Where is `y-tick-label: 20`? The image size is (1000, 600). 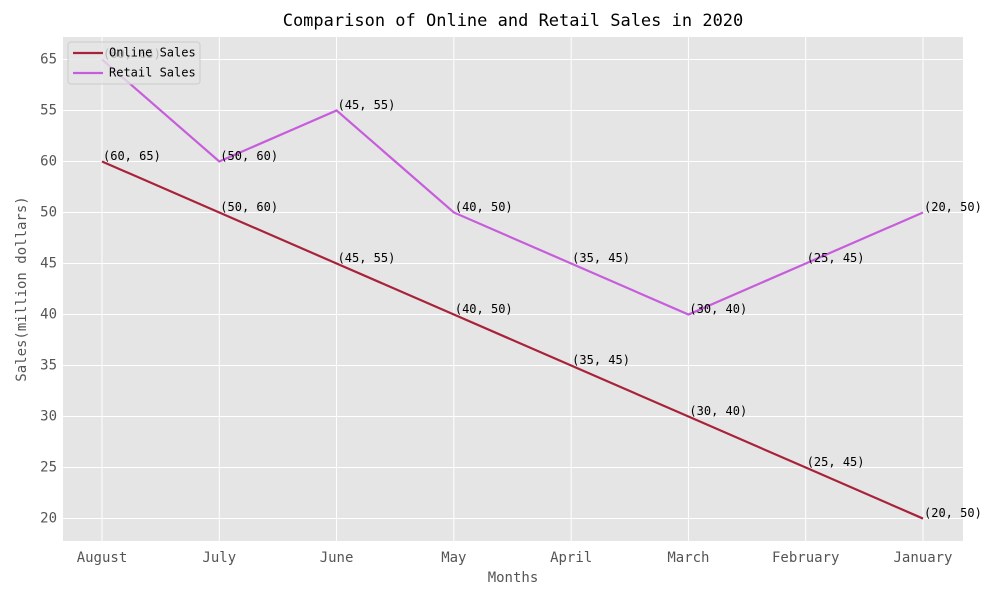 y-tick-label: 20 is located at coordinates (48, 519).